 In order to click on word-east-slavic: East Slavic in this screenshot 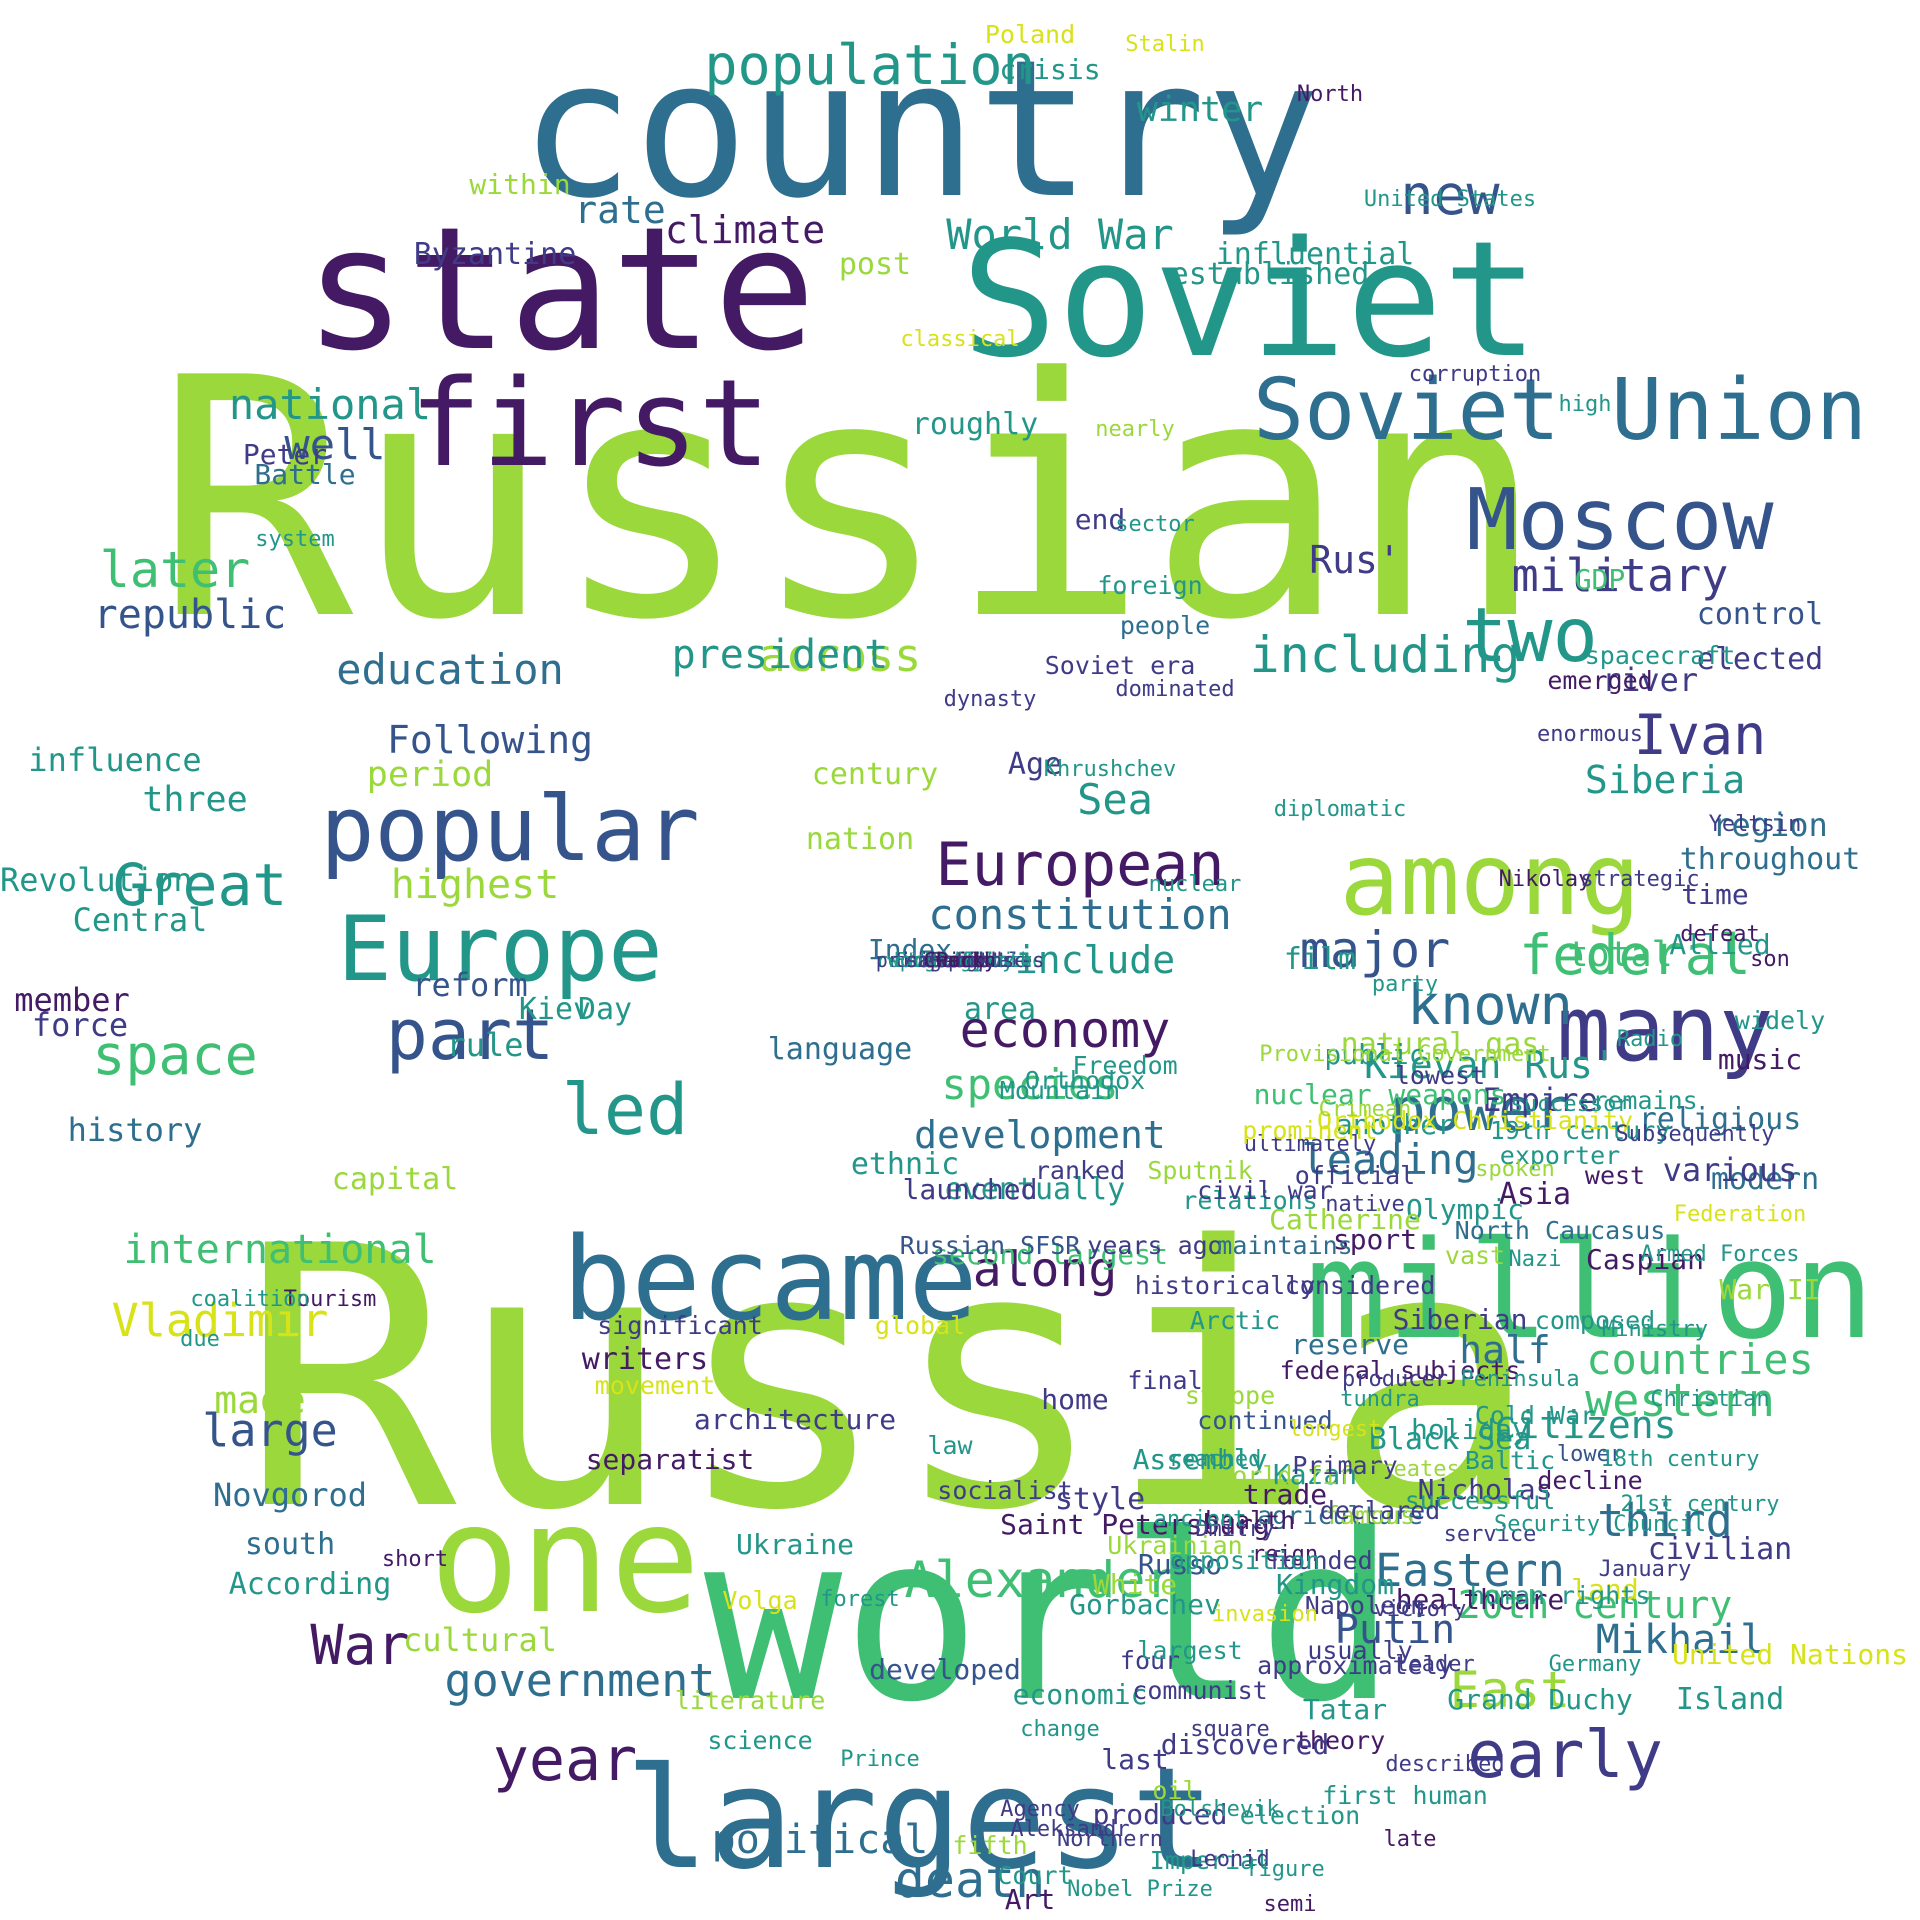, I will do `click(960, 960)`.